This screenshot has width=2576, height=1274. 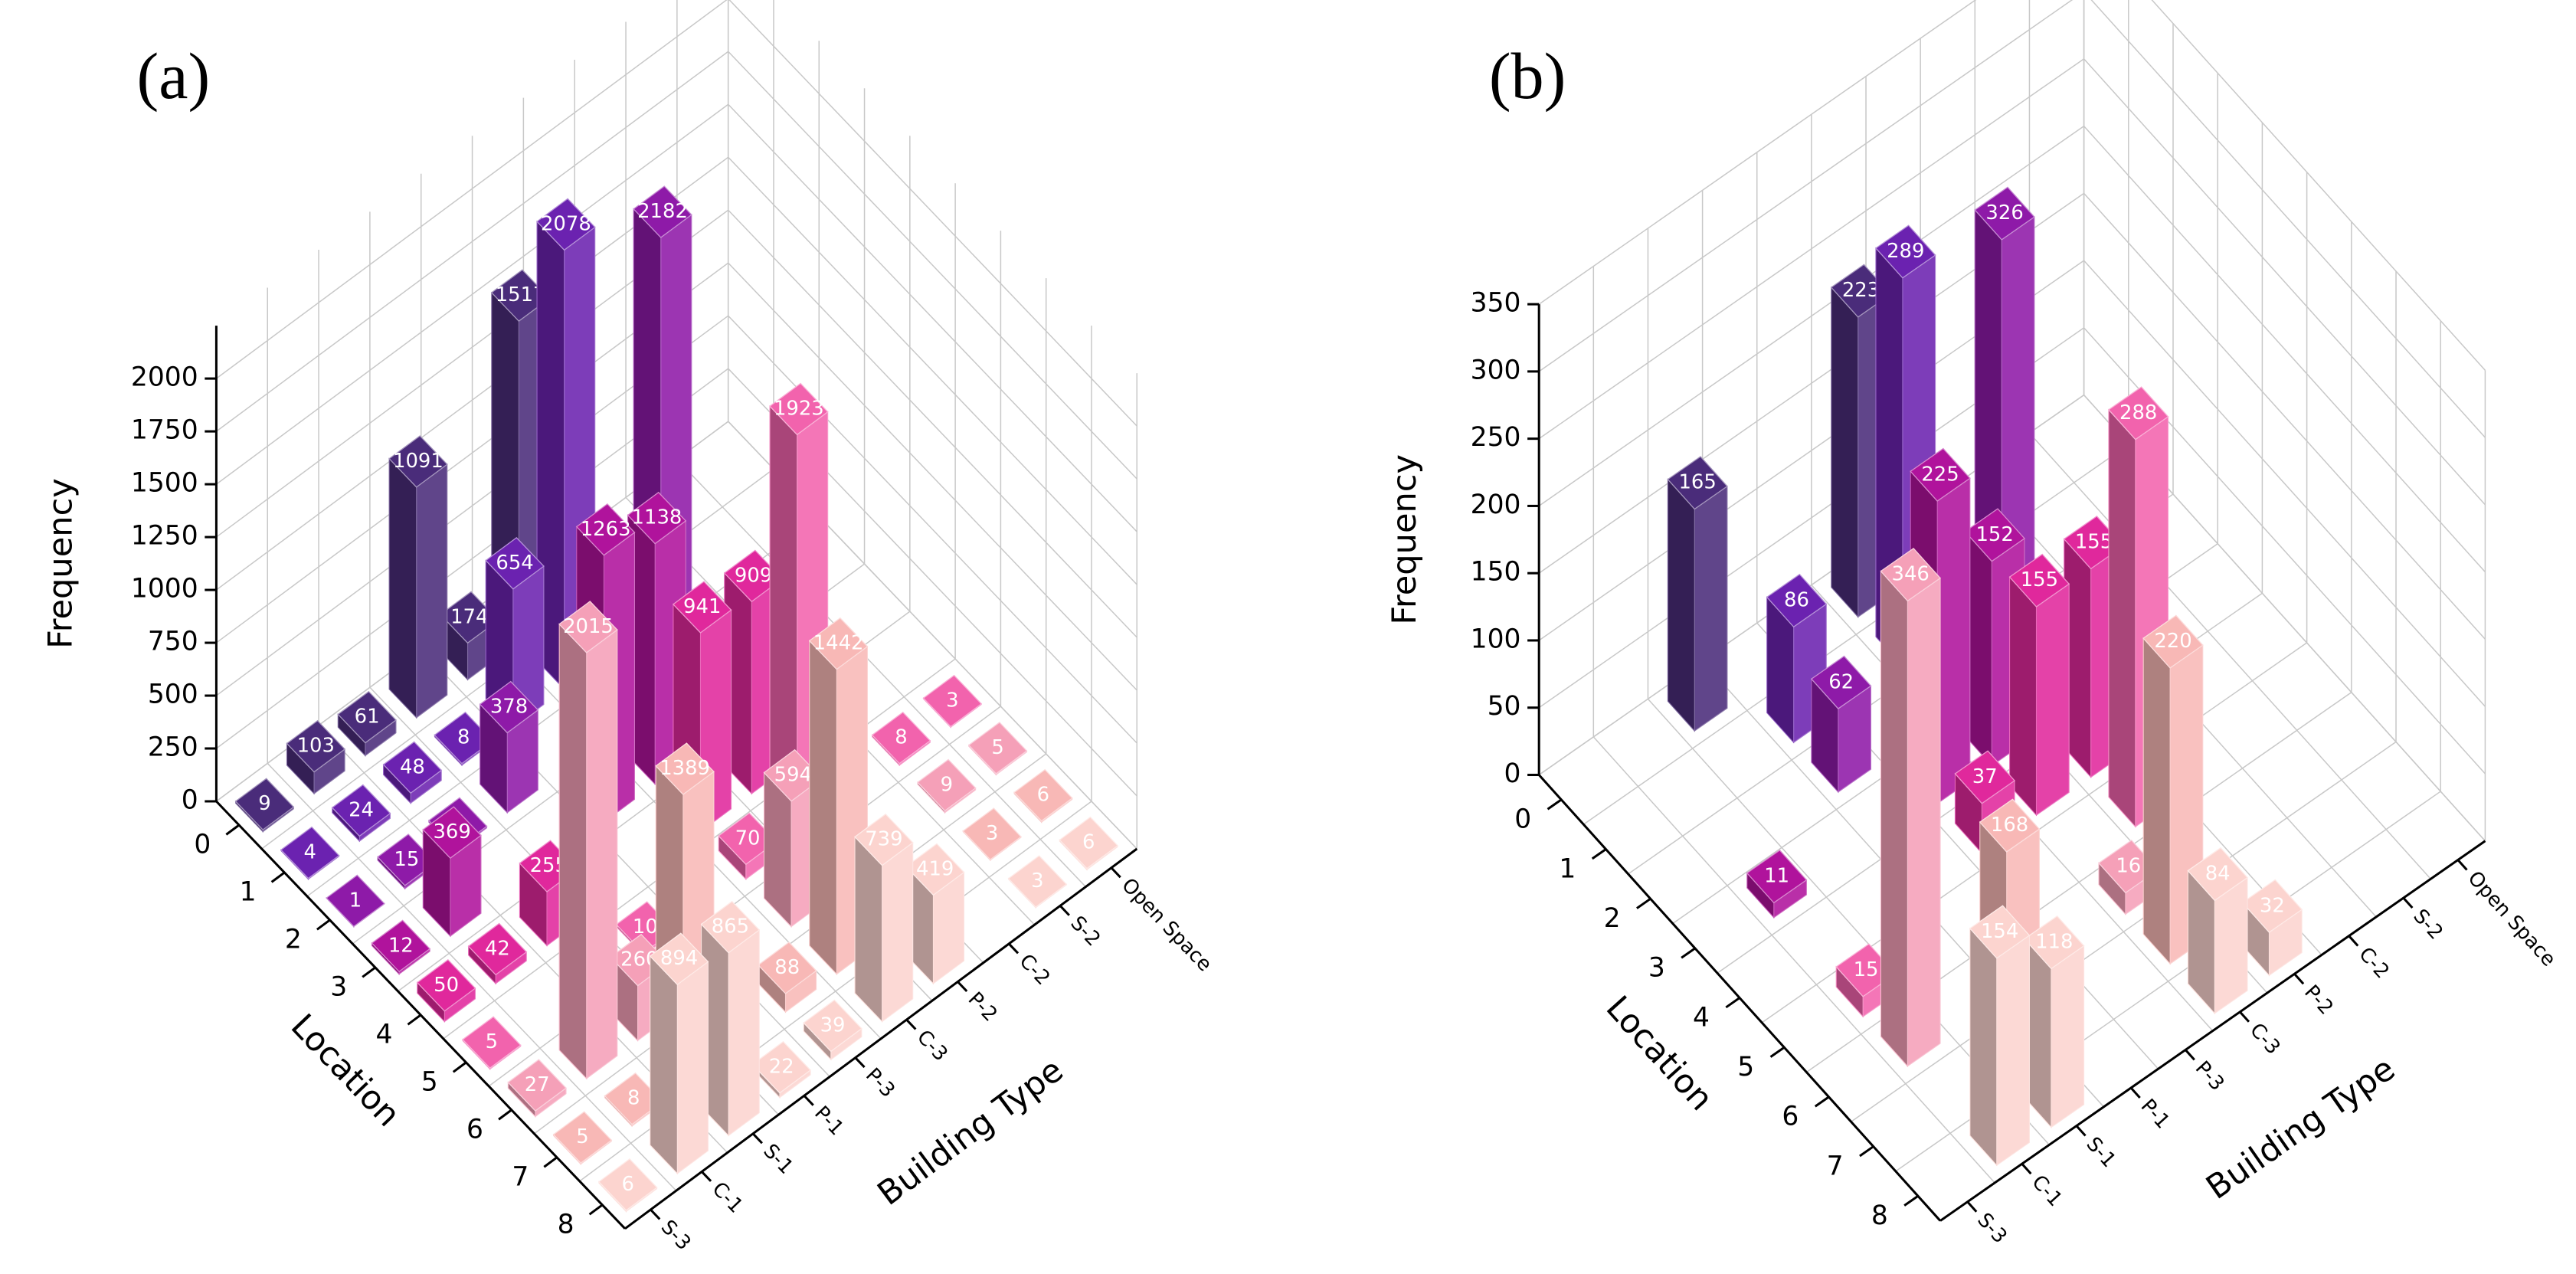 I want to click on data-label: 6, so click(x=1088, y=842).